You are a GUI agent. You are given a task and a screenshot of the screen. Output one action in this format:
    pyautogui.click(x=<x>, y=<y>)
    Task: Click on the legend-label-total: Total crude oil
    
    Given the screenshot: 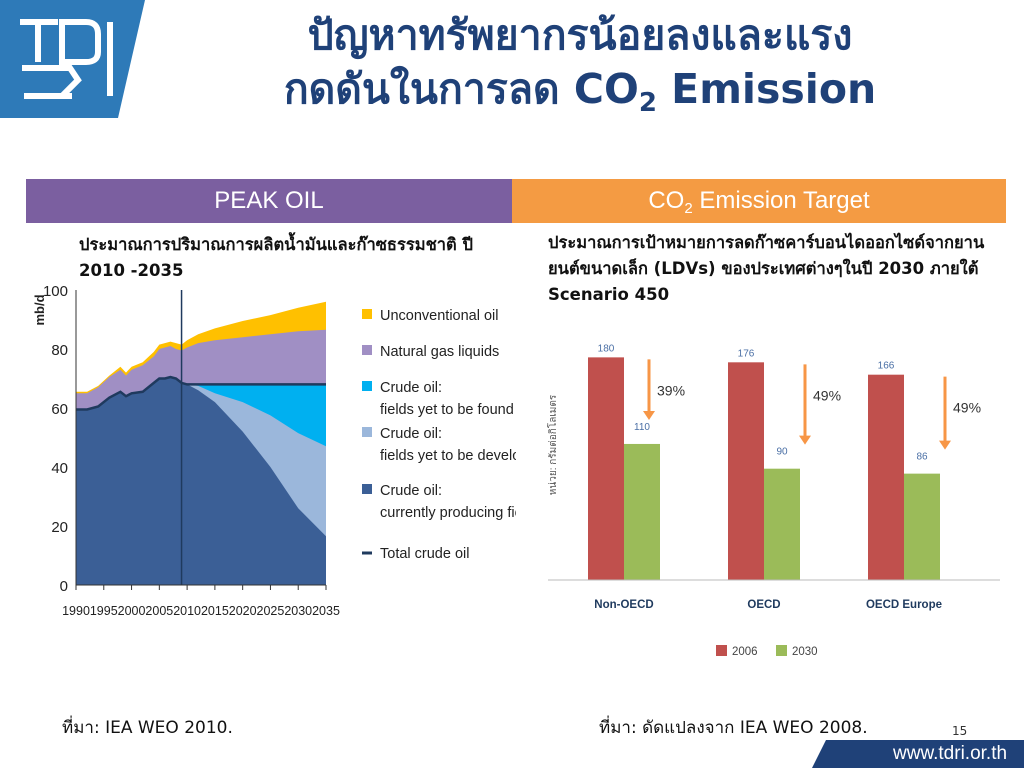 What is the action you would take?
    pyautogui.click(x=424, y=554)
    